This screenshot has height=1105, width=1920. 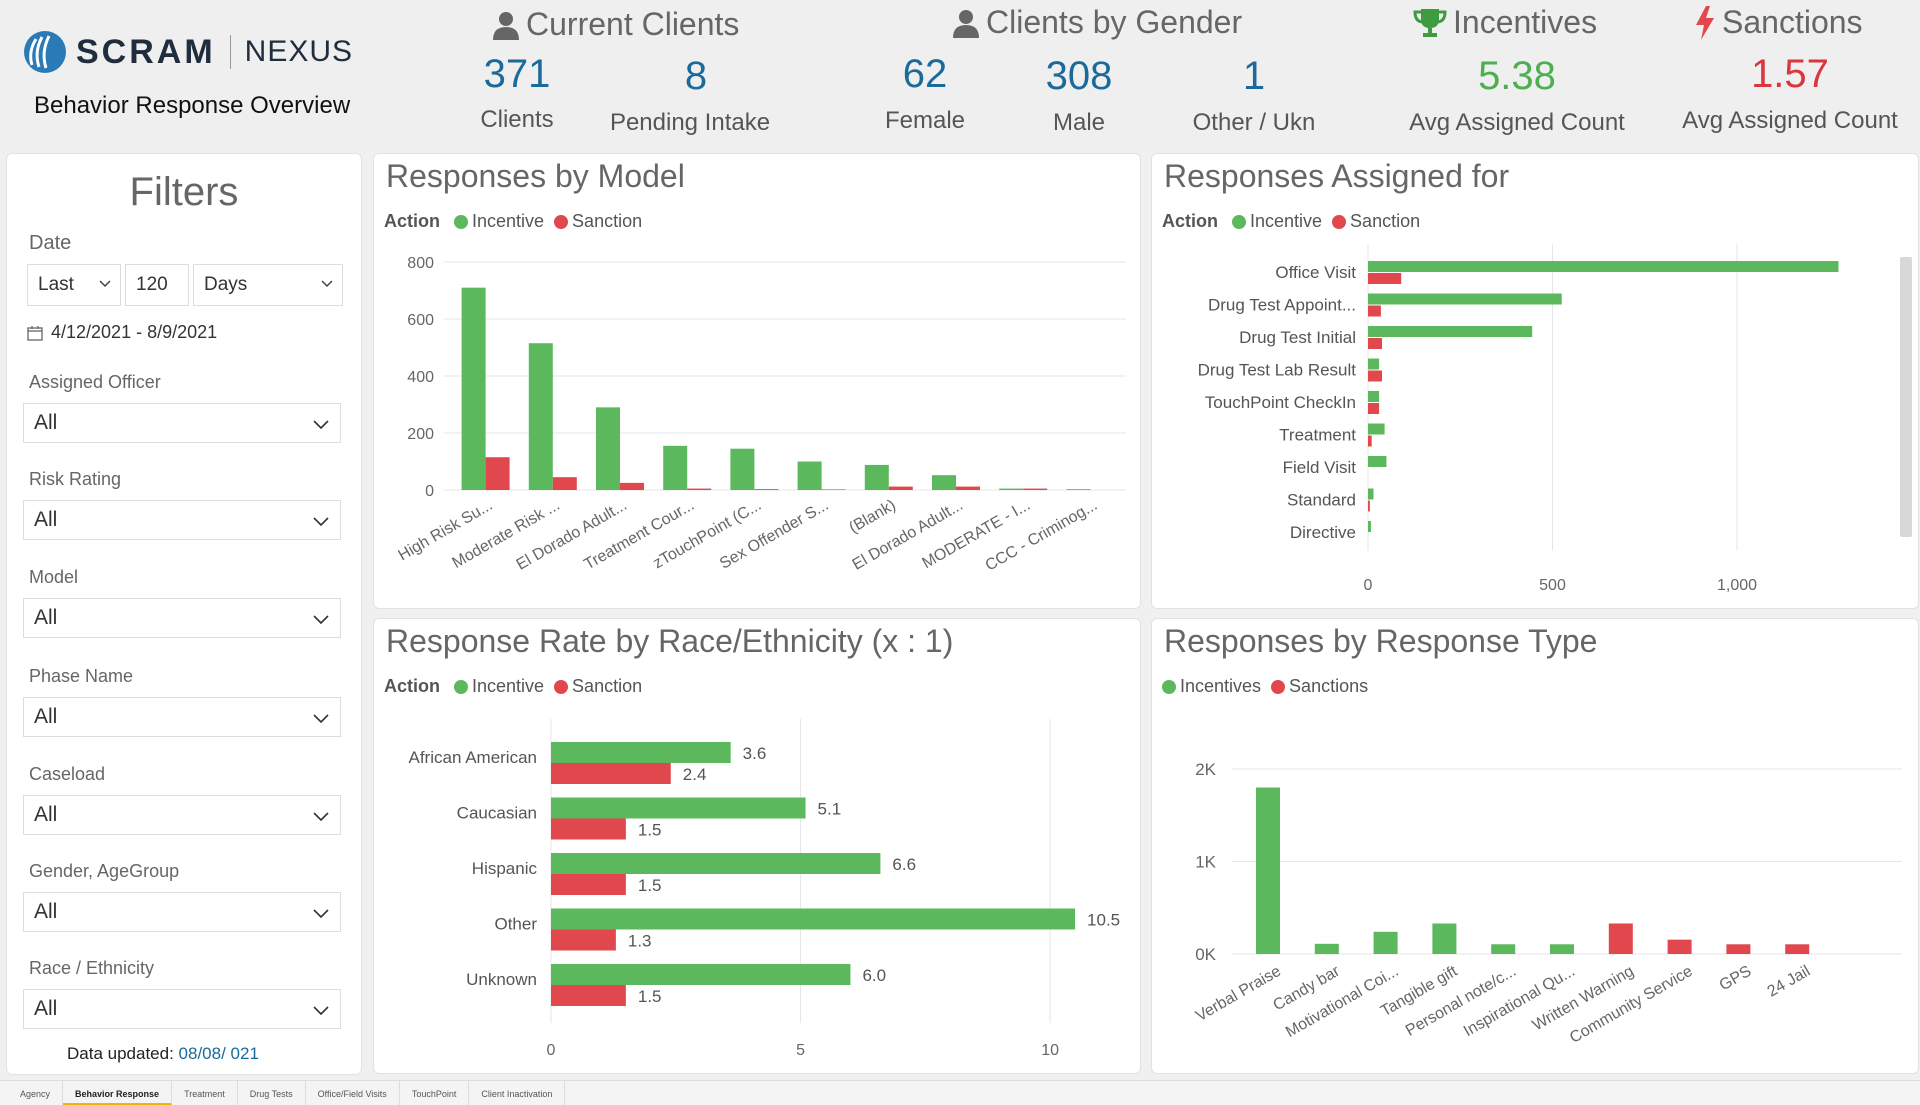 What do you see at coordinates (81, 676) in the screenshot?
I see `phase-name-label: Phase Name` at bounding box center [81, 676].